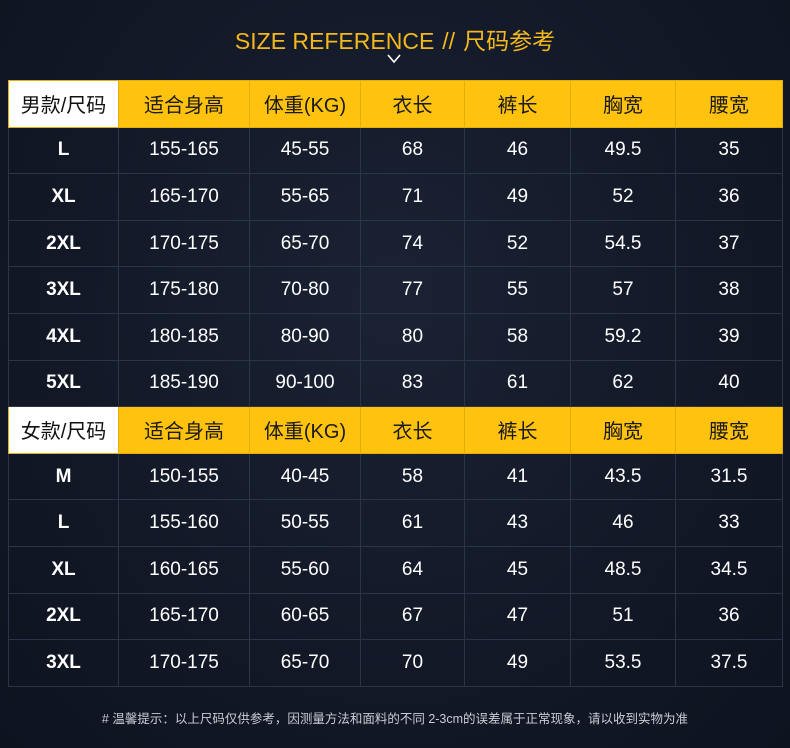  I want to click on size-label-cell: 5XL, so click(63, 383).